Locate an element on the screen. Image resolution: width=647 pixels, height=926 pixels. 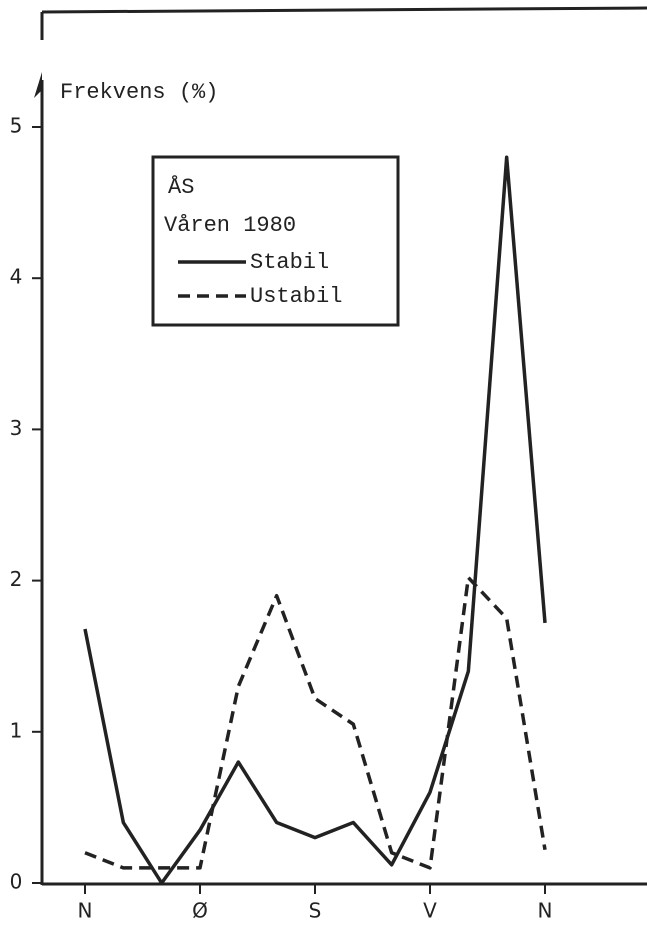
legend-label: Ustabil is located at coordinates (296, 296).